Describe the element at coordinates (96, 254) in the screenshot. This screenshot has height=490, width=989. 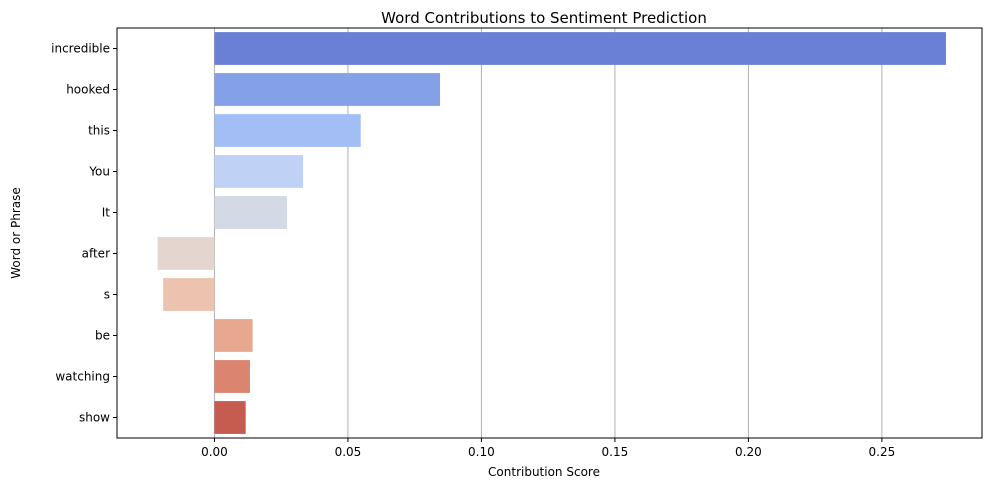
I see `y-tick-label: after` at that location.